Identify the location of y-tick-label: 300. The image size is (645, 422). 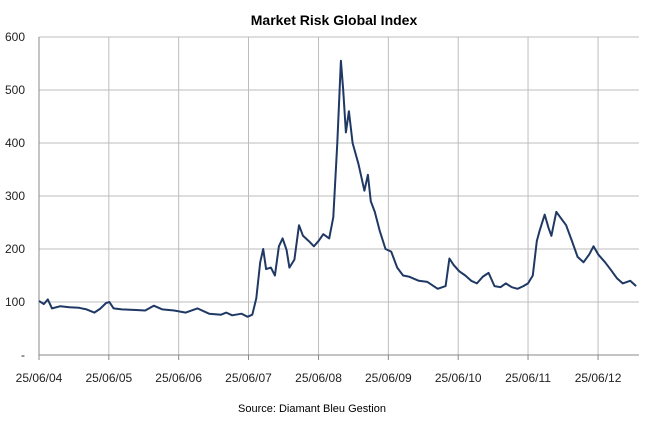
(15, 196).